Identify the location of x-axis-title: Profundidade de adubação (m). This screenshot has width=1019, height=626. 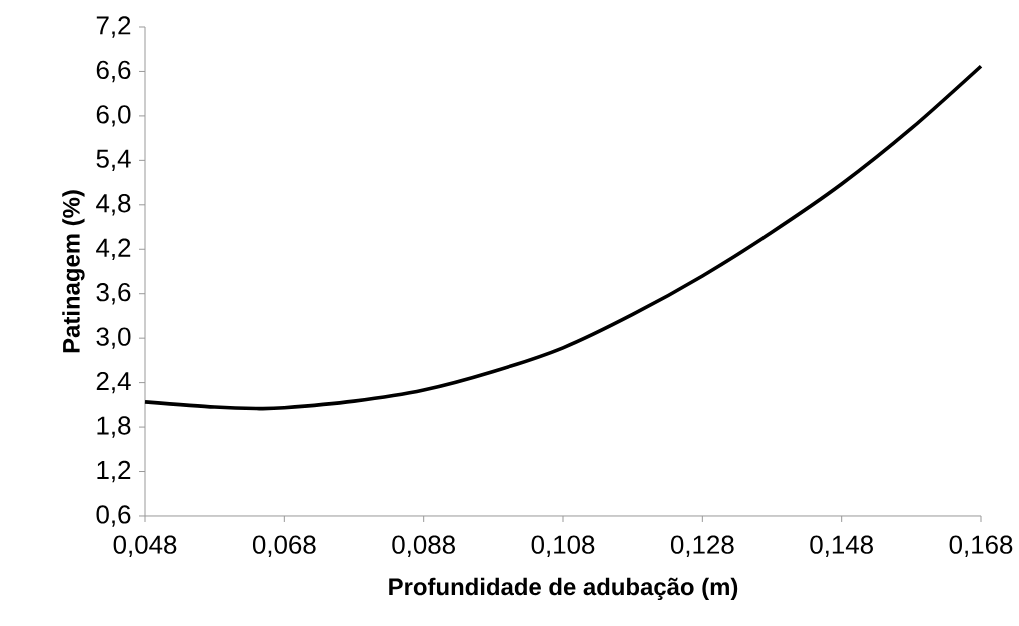
(563, 589).